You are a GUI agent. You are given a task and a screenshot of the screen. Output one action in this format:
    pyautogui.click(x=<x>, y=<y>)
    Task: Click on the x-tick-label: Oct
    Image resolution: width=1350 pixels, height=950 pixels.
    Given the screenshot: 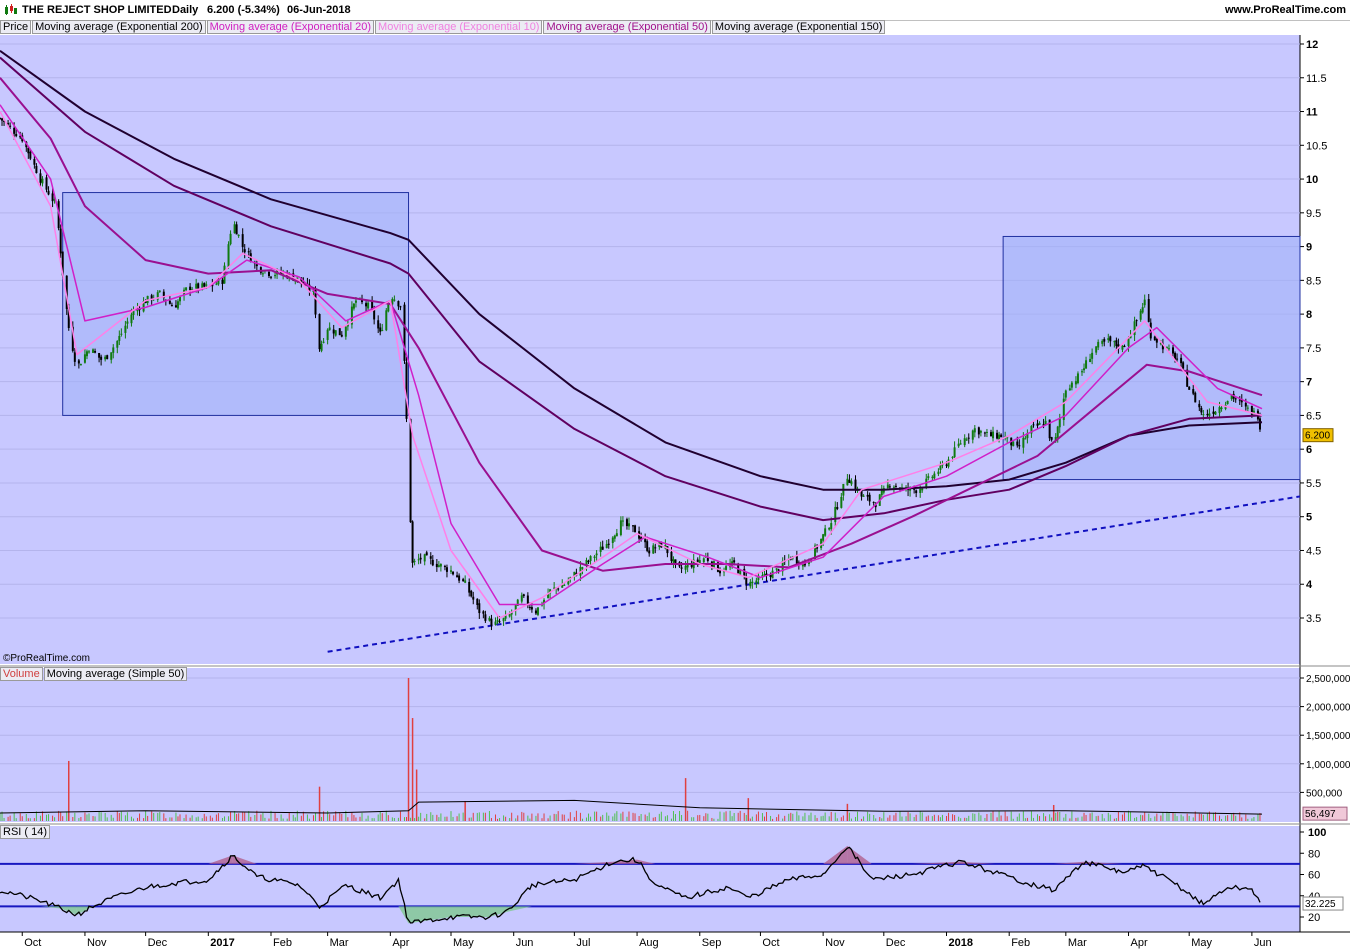 What is the action you would take?
    pyautogui.click(x=770, y=943)
    